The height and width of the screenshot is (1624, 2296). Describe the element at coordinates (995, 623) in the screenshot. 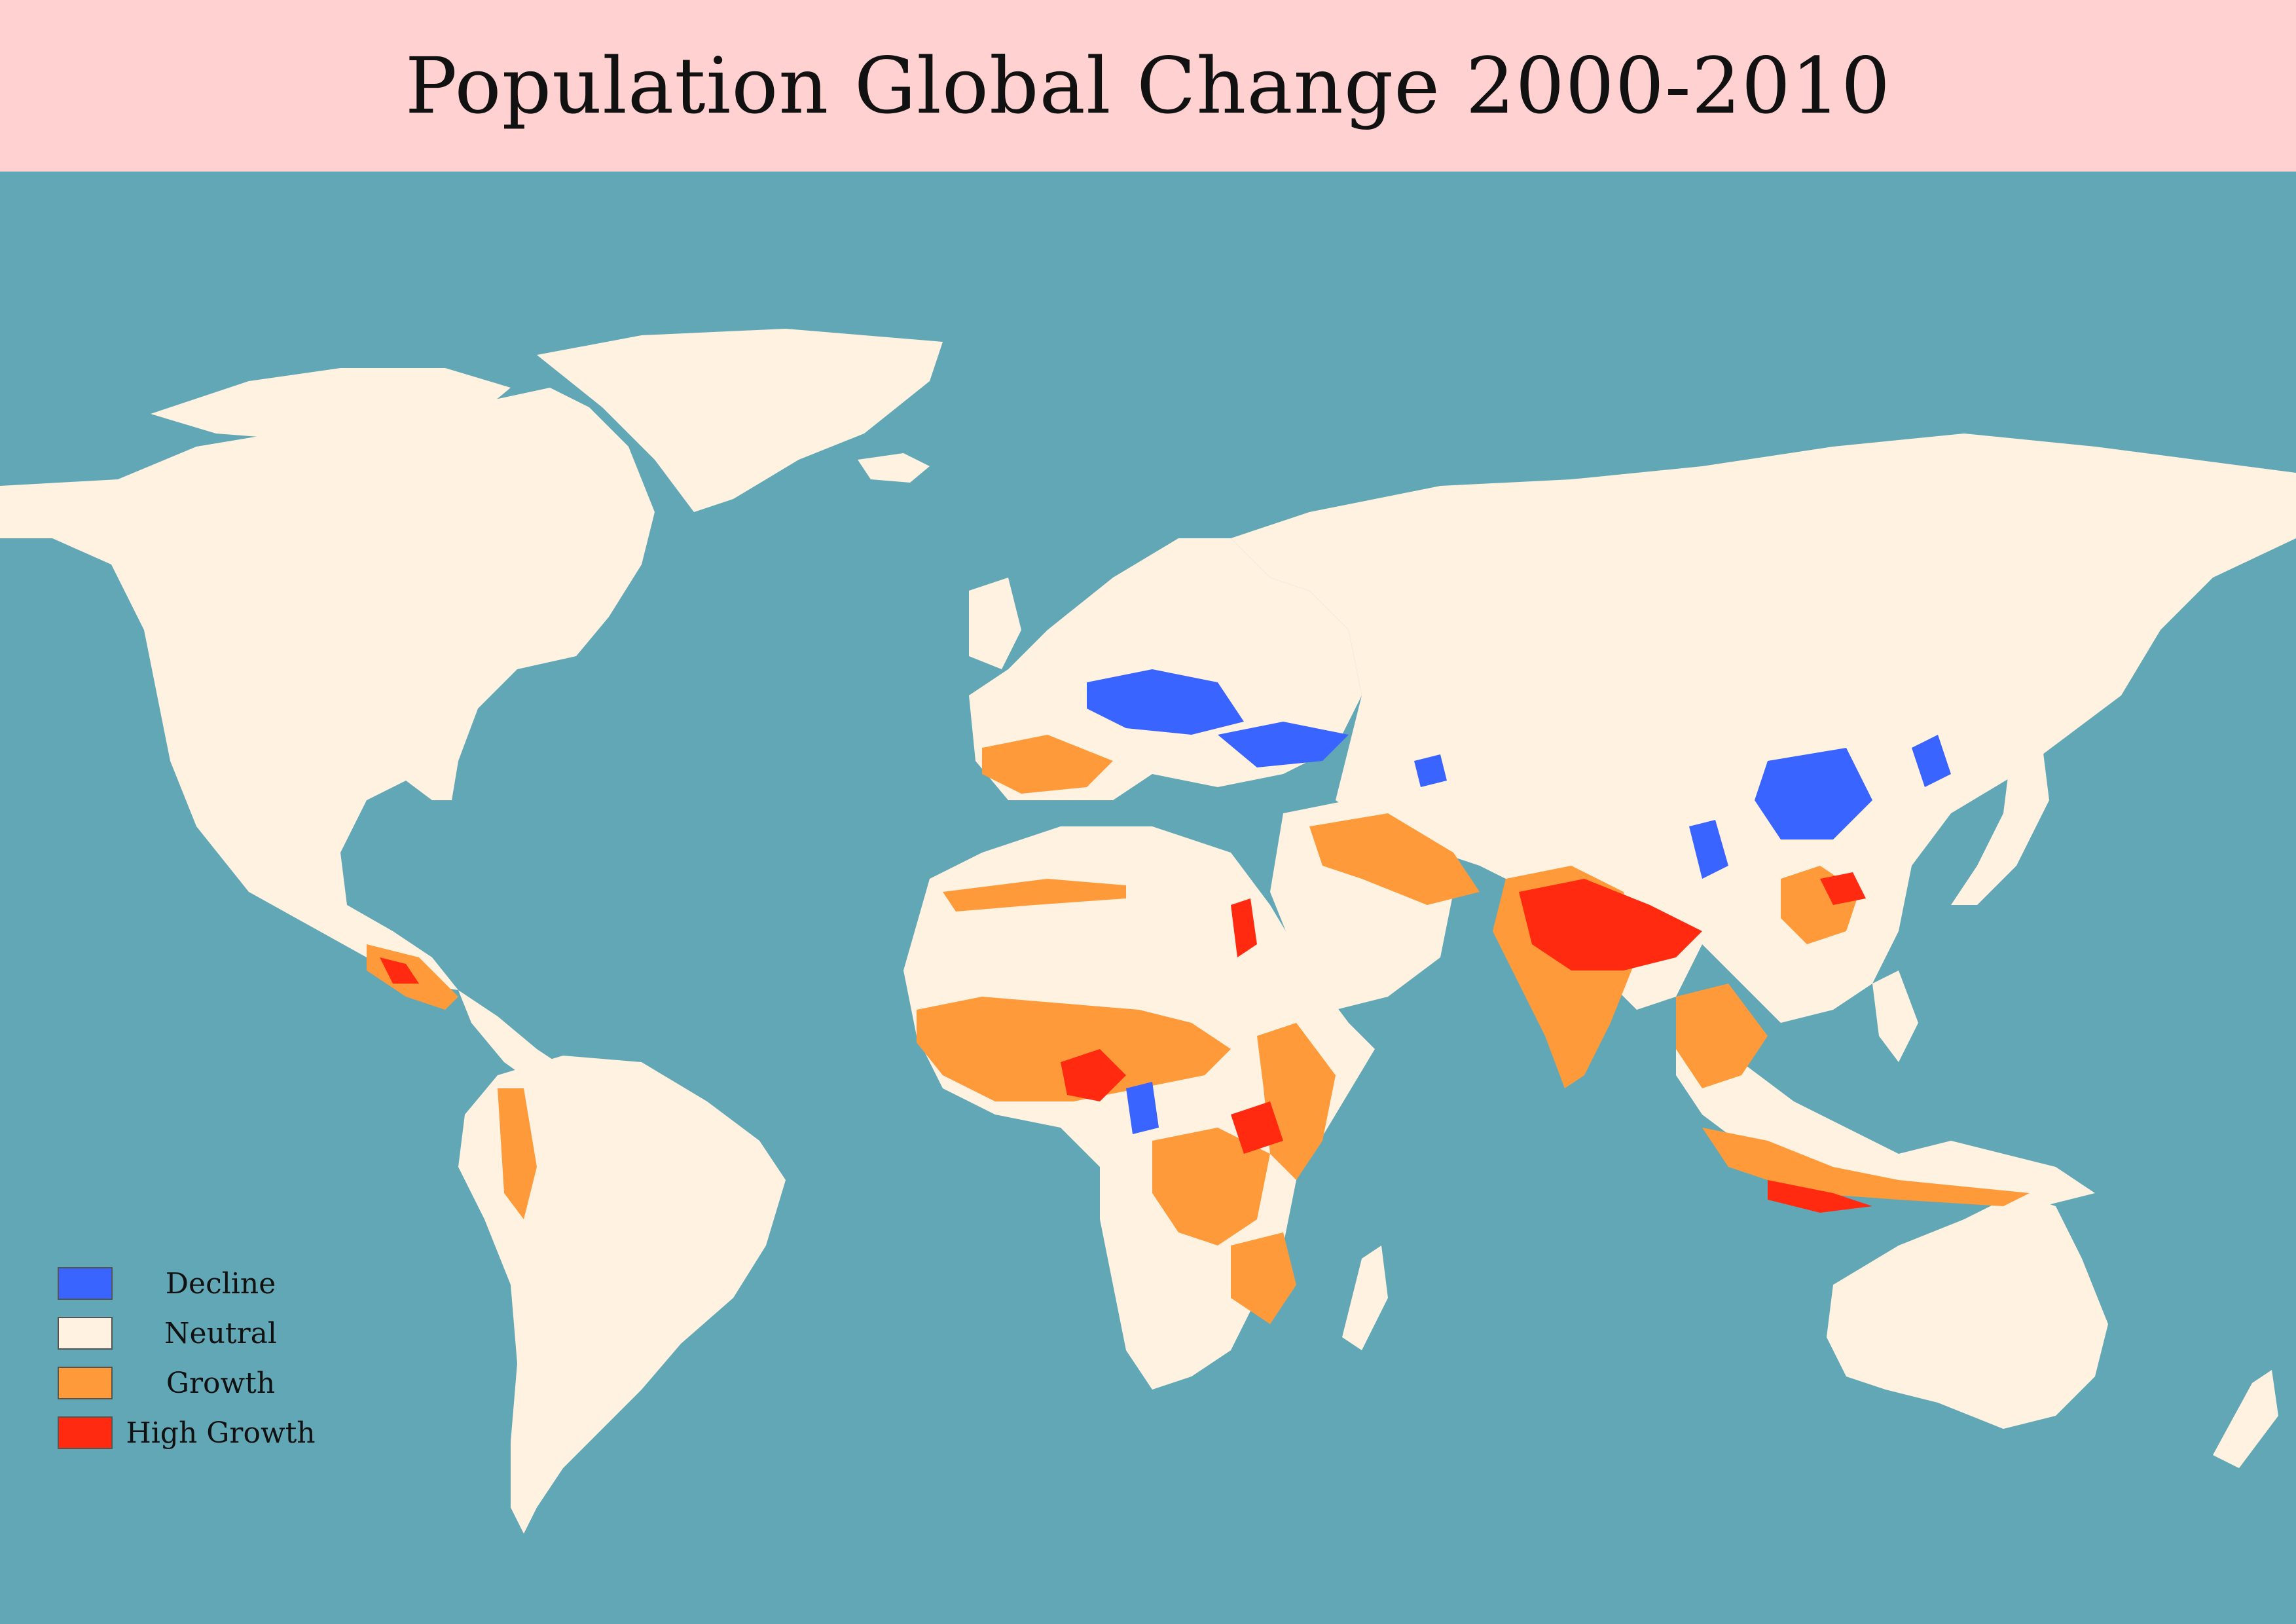

I see `land-uk` at that location.